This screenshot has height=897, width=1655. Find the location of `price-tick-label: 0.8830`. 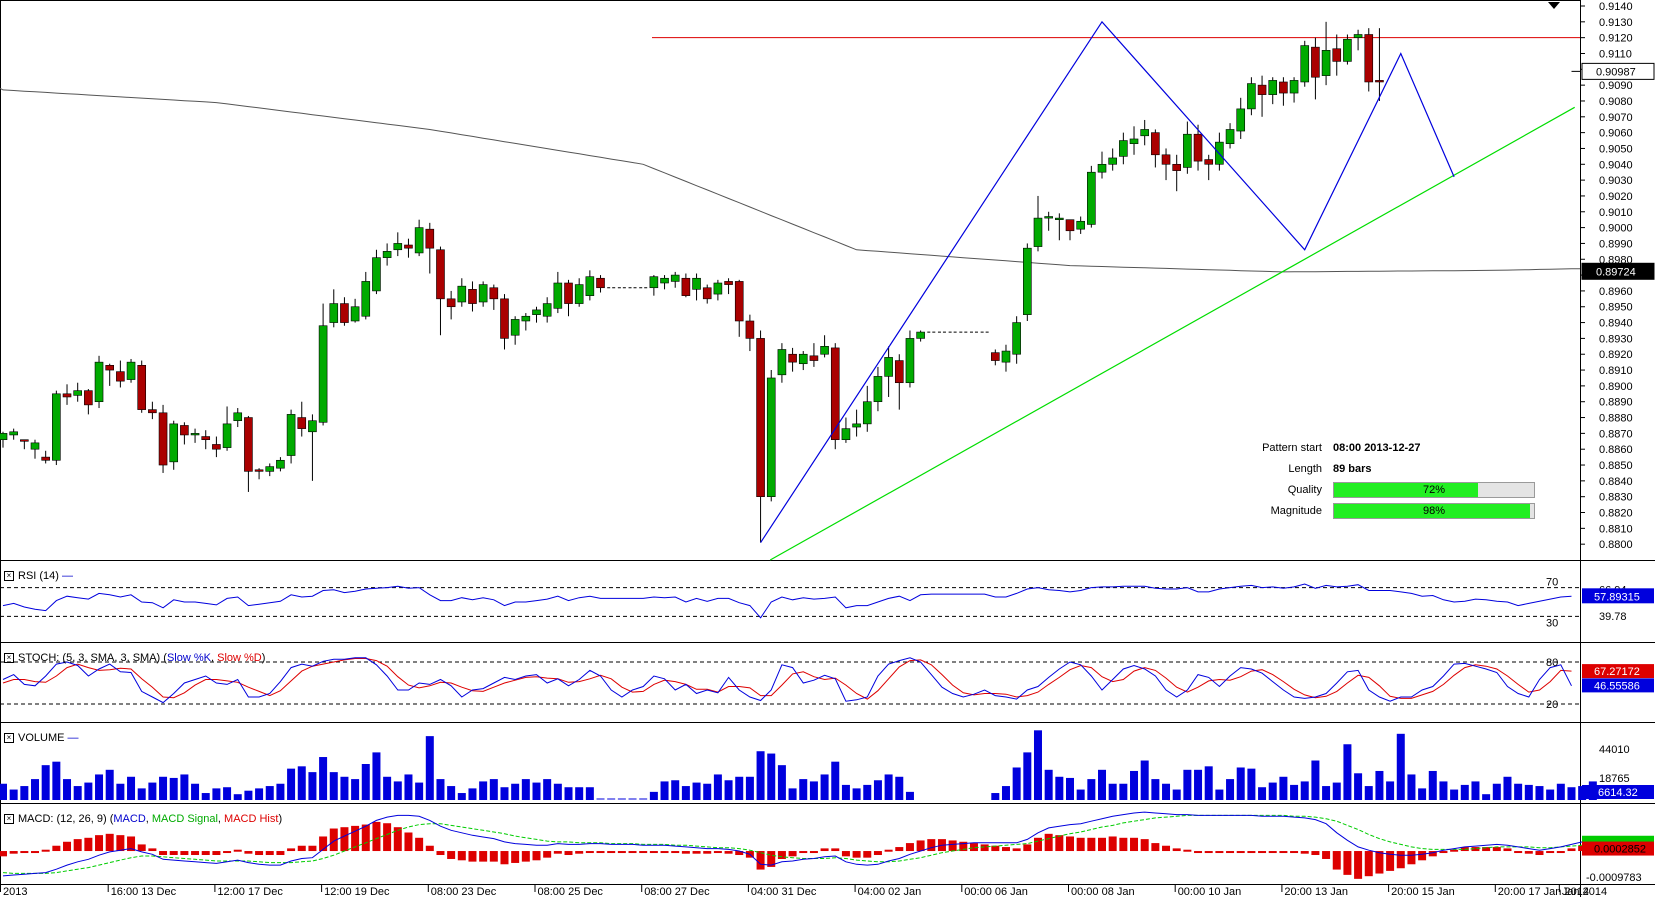

price-tick-label: 0.8830 is located at coordinates (1616, 498).